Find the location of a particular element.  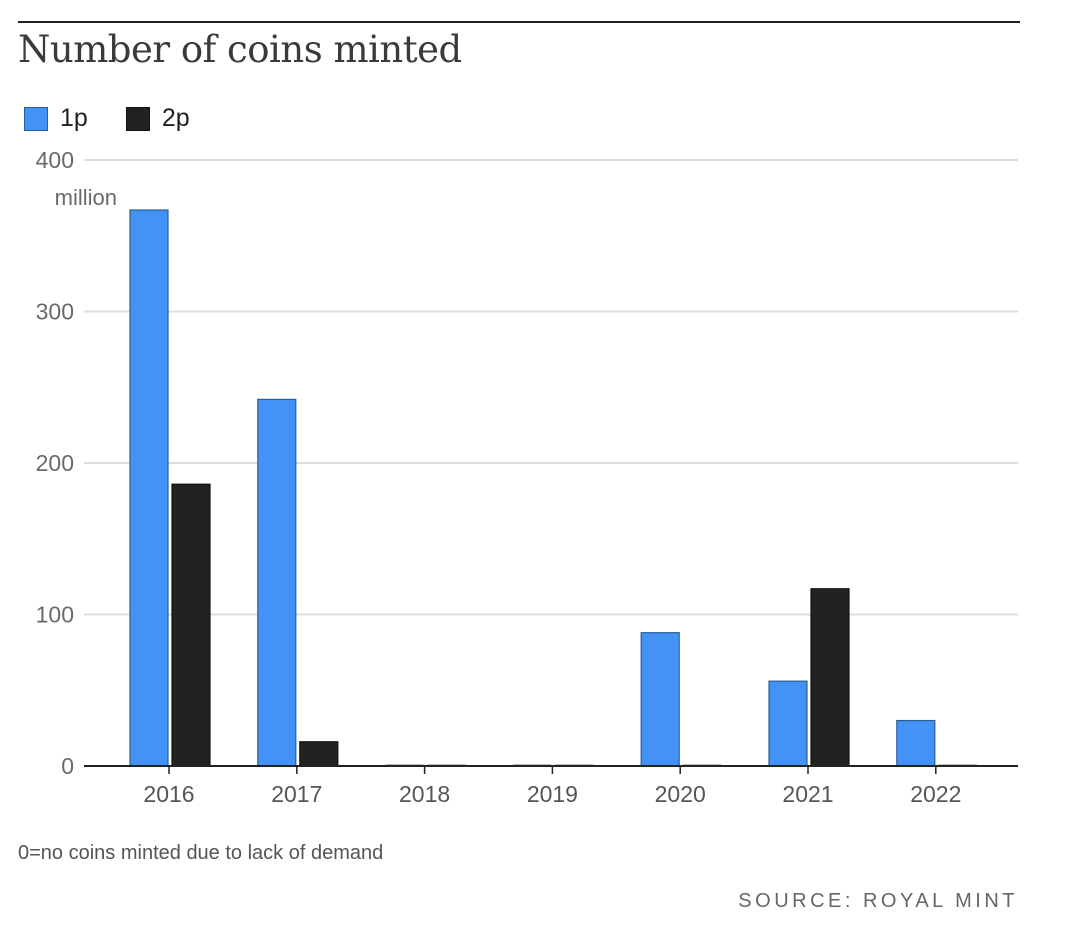

bar-1p-2022 is located at coordinates (916, 743).